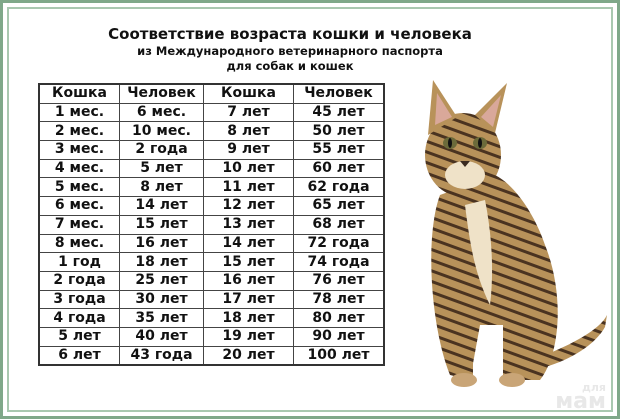 Image resolution: width=620 pixels, height=419 pixels. Describe the element at coordinates (248, 168) in the screenshot. I see `cat-age-cell: 10 лет` at that location.